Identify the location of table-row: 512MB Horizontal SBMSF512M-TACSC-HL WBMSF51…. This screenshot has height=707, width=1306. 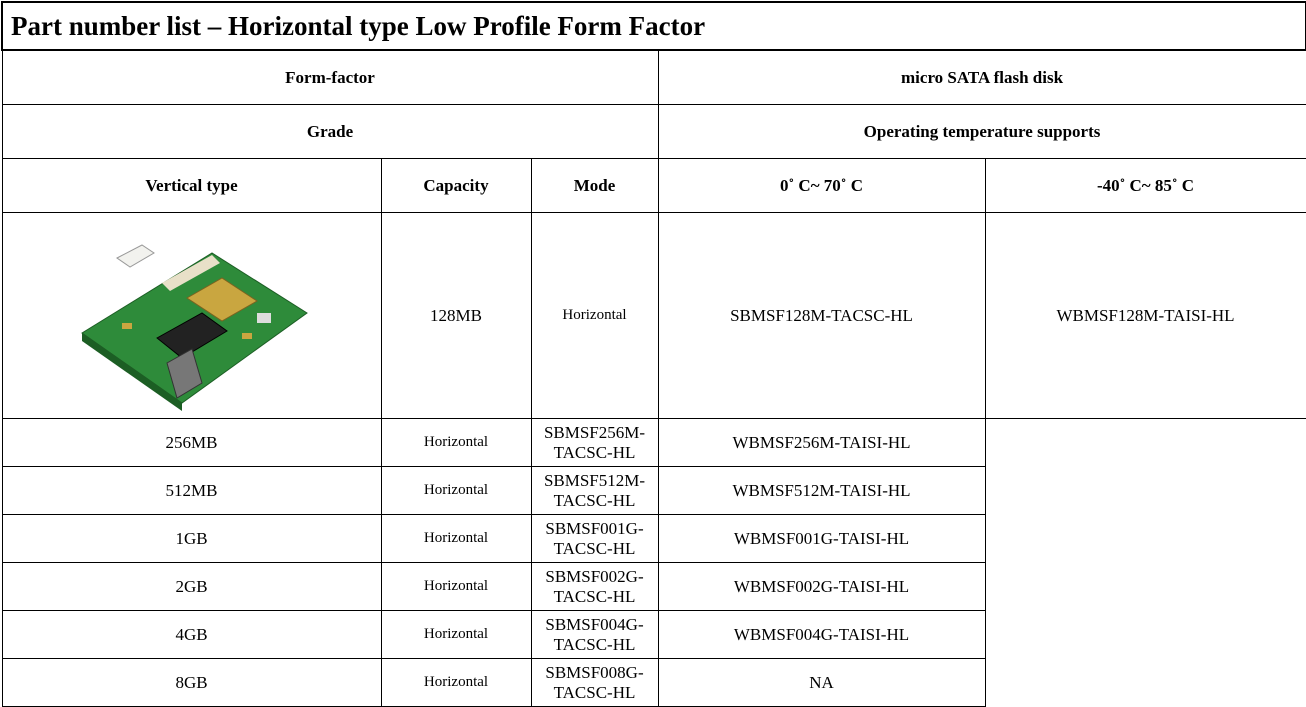
(653, 490).